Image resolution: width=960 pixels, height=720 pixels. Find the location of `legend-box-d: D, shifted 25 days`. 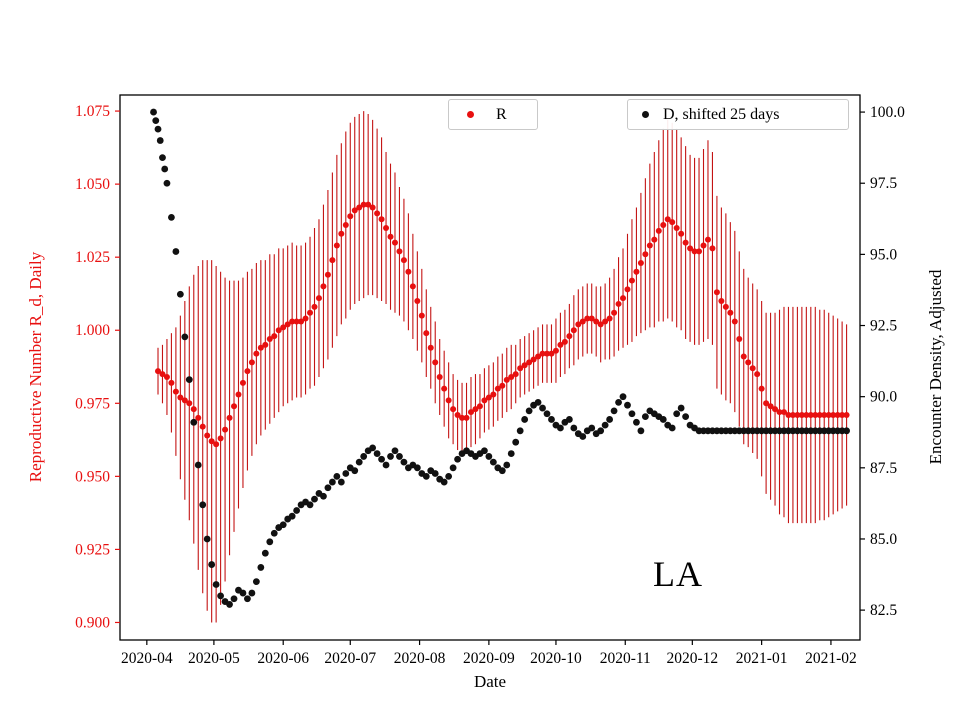

legend-box-d: D, shifted 25 days is located at coordinates (738, 114).